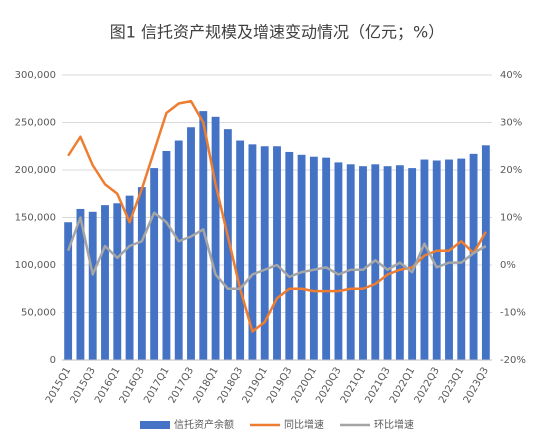 The image size is (554, 446). What do you see at coordinates (155, 425) in the screenshot?
I see `legend-swatch` at bounding box center [155, 425].